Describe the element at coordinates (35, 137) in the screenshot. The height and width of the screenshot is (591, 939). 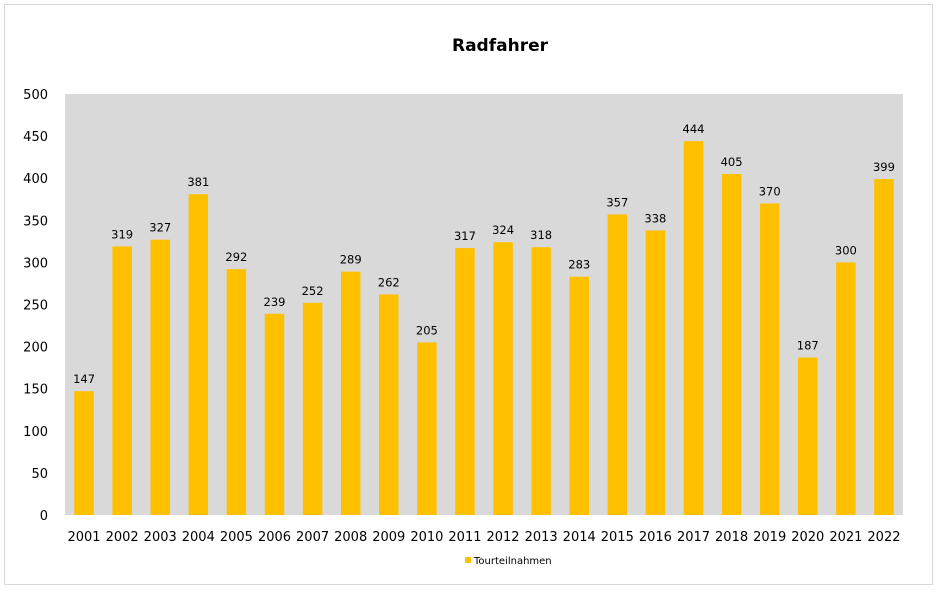
I see `y-tick-label: 450` at that location.